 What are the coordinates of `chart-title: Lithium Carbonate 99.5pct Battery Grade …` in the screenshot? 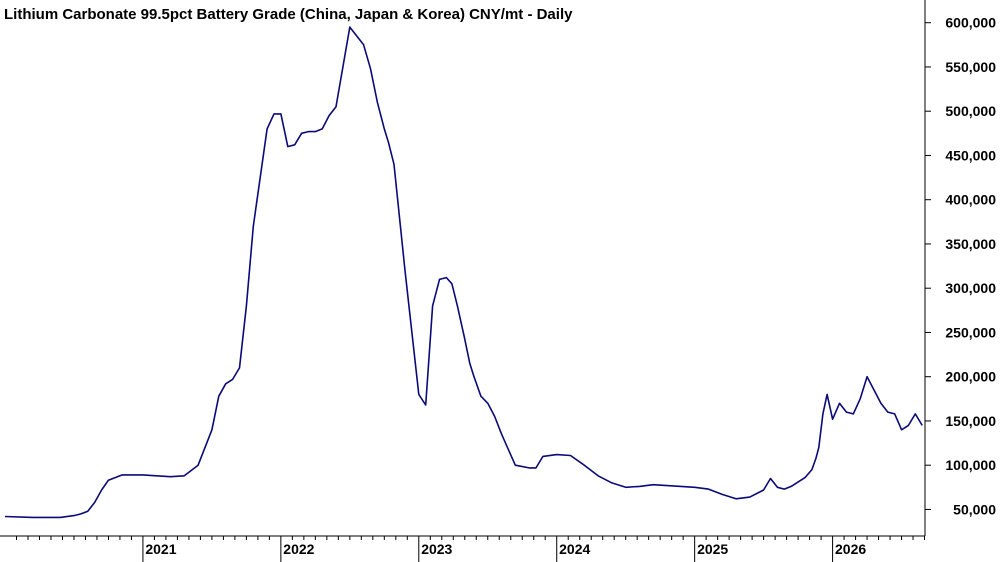 It's located at (288, 14).